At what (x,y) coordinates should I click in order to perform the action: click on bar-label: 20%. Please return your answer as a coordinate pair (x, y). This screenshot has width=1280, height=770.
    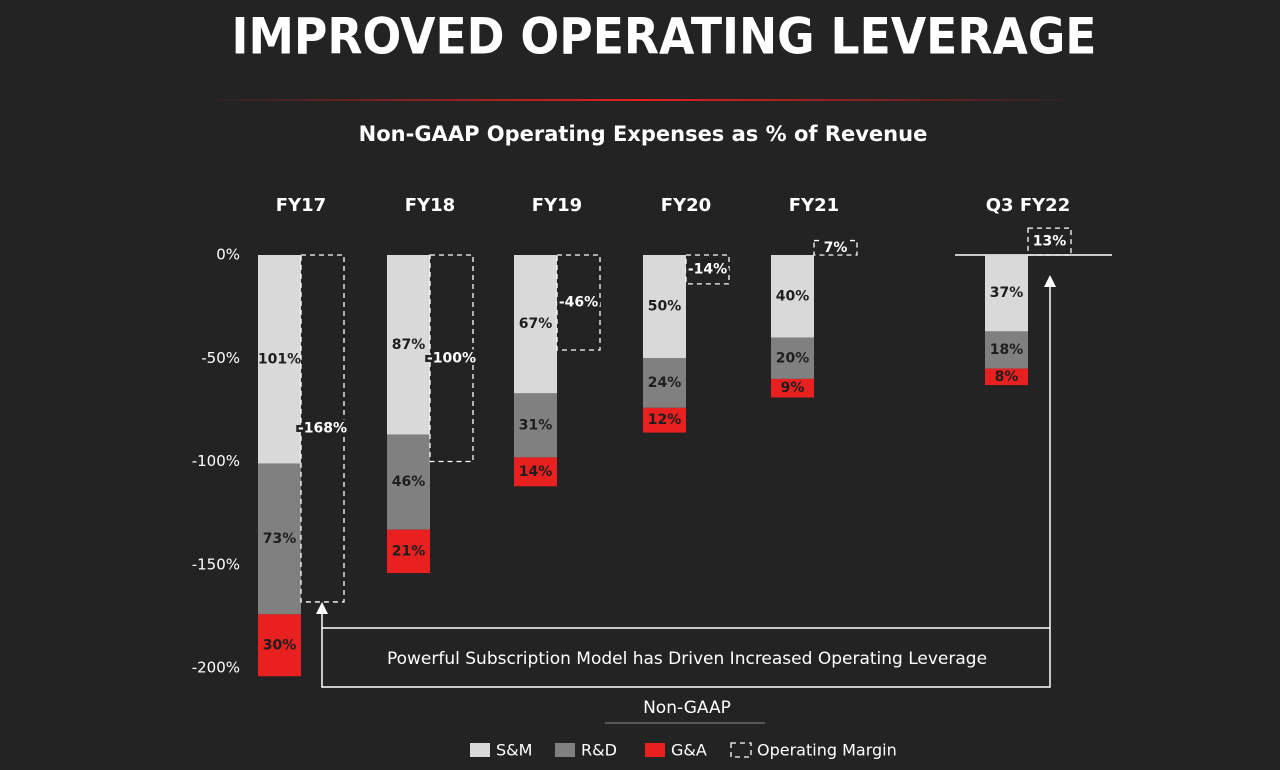
    Looking at the image, I should click on (793, 358).